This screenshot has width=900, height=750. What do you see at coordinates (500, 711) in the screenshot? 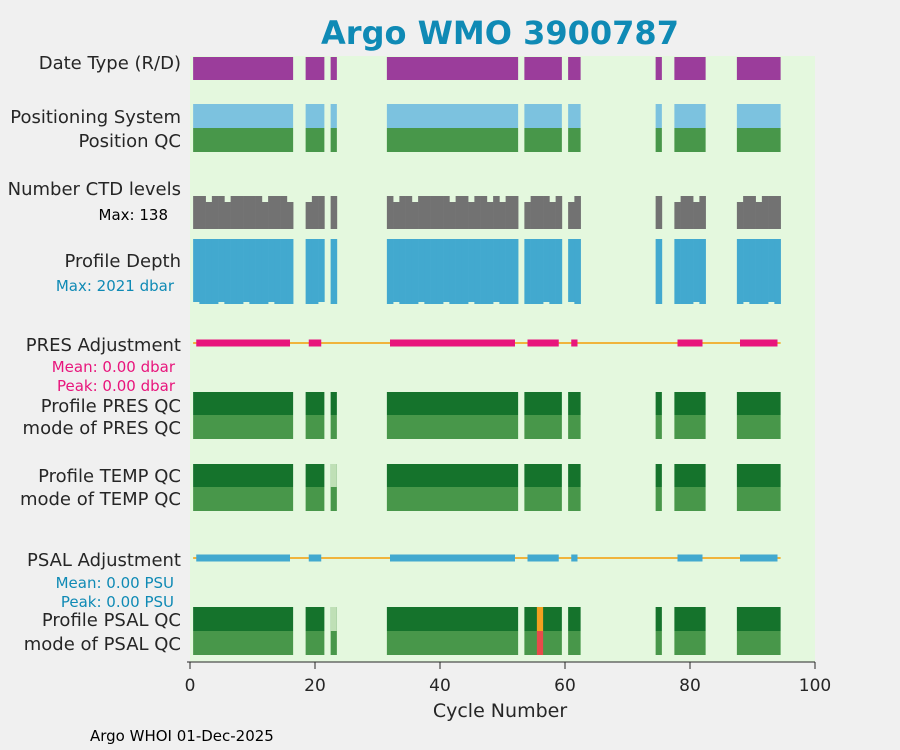
I see `x-axis-label: Cycle Number` at bounding box center [500, 711].